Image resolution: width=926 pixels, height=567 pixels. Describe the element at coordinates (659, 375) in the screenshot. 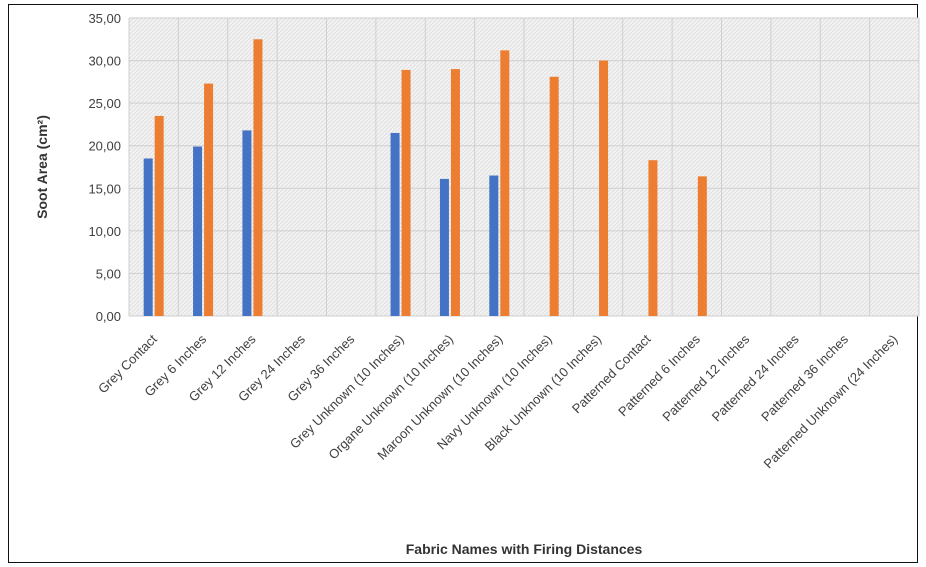

I see `x-tick-label: Patterned 6 Inches` at that location.